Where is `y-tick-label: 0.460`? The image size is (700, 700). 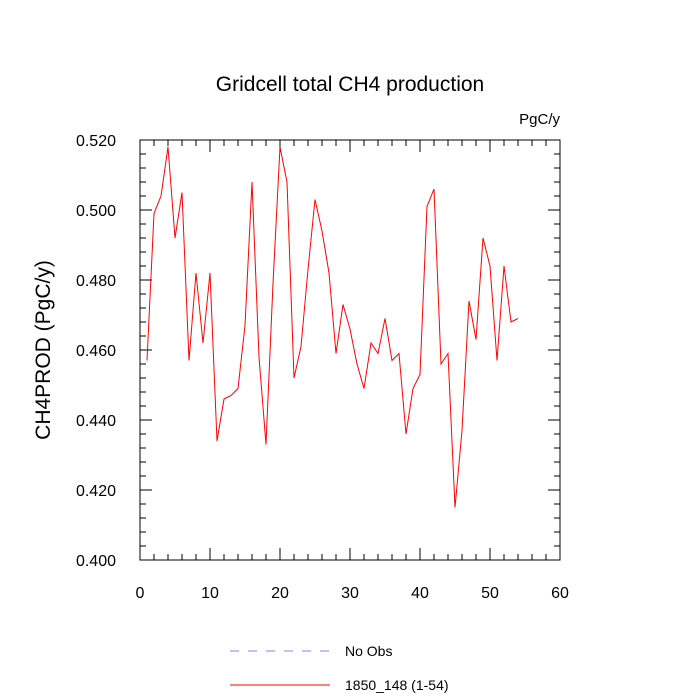
y-tick-label: 0.460 is located at coordinates (96, 351).